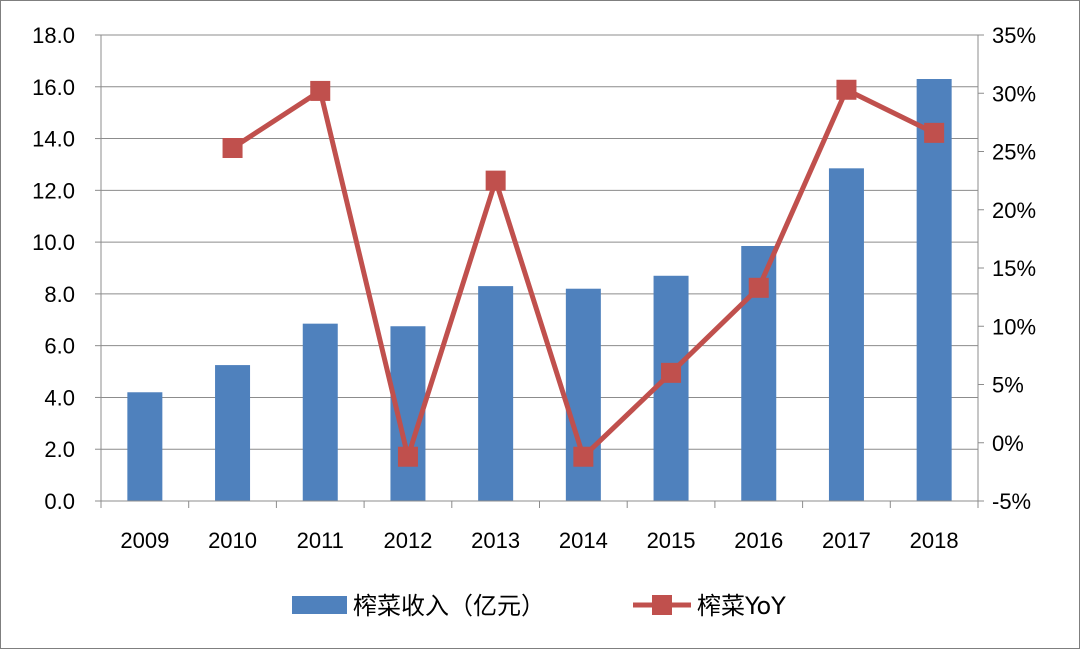  What do you see at coordinates (449, 606) in the screenshot?
I see `legend-label-bar: 榨菜收入（亿元）` at bounding box center [449, 606].